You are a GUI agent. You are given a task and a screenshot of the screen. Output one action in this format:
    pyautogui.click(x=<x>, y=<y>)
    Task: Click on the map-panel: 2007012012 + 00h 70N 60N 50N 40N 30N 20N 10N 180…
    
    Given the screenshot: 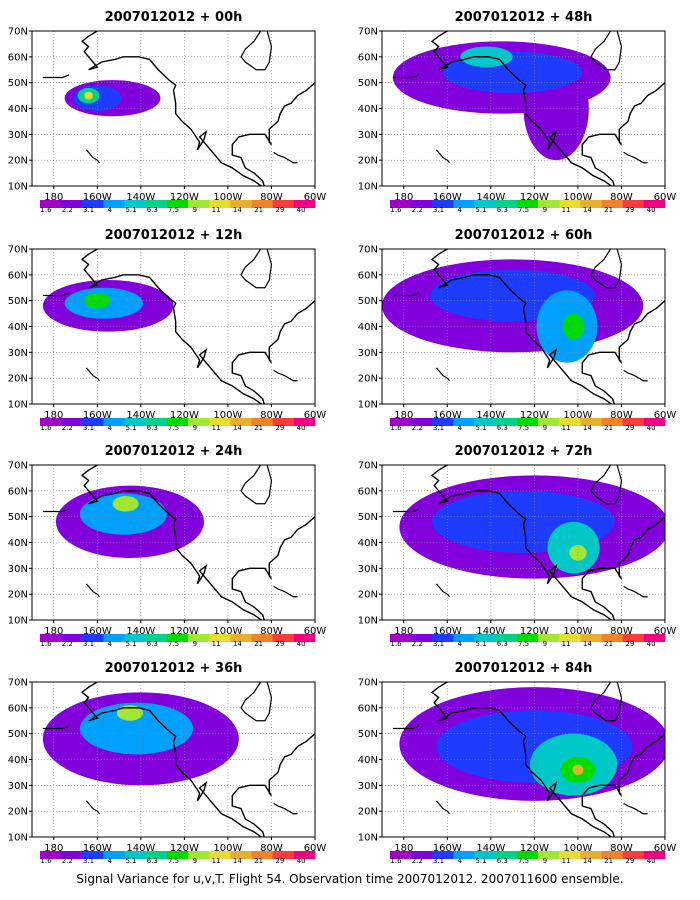 What is the action you would take?
    pyautogui.click(x=167, y=112)
    